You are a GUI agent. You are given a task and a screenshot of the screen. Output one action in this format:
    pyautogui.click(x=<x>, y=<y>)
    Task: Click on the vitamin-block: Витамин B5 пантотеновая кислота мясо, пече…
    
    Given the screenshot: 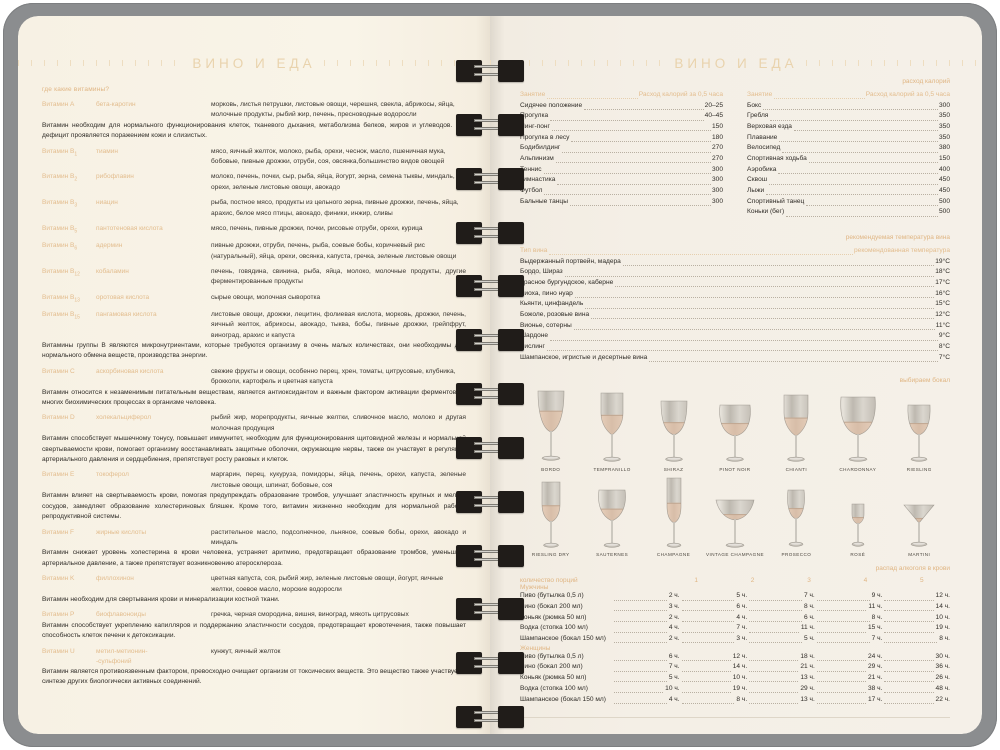 What is the action you would take?
    pyautogui.click(x=254, y=230)
    